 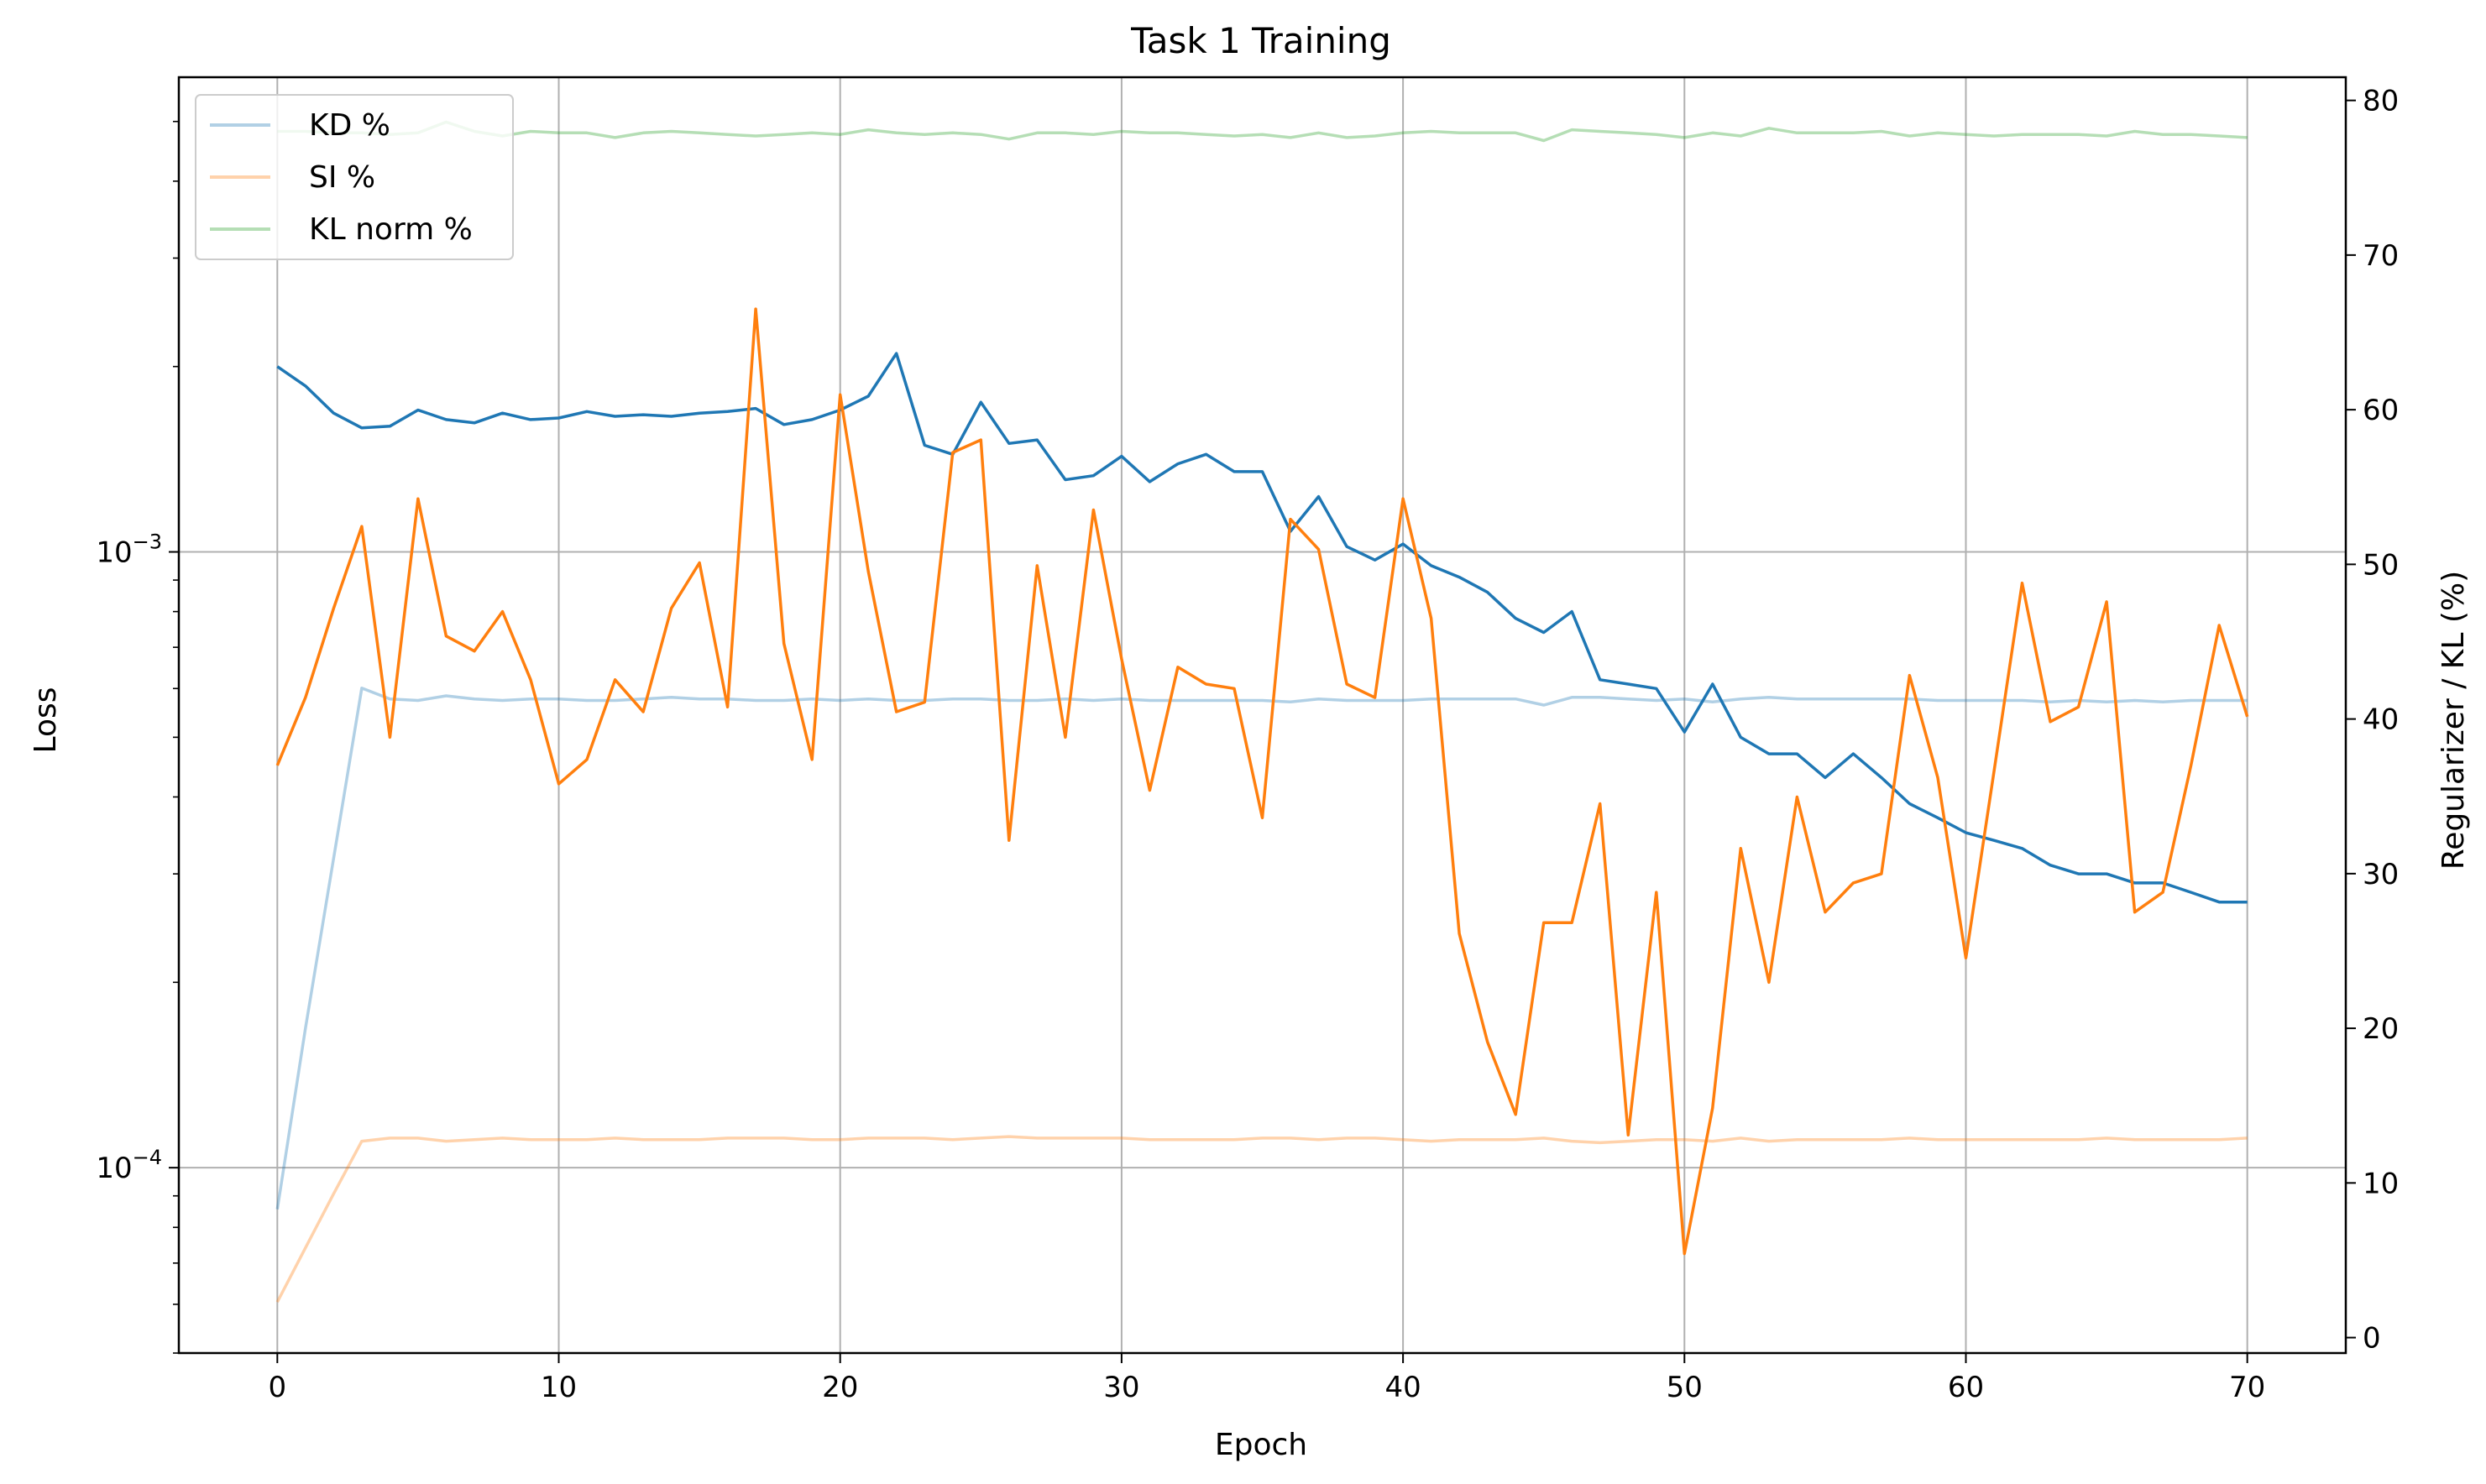 I want to click on x-tick-label: 30, so click(x=1121, y=1387).